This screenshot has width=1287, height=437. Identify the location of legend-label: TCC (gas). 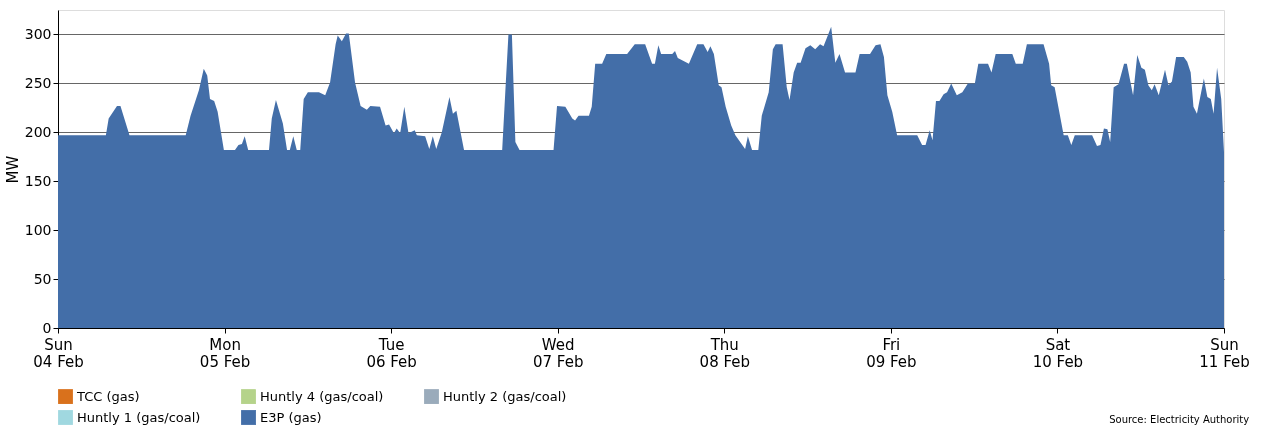
(108, 396).